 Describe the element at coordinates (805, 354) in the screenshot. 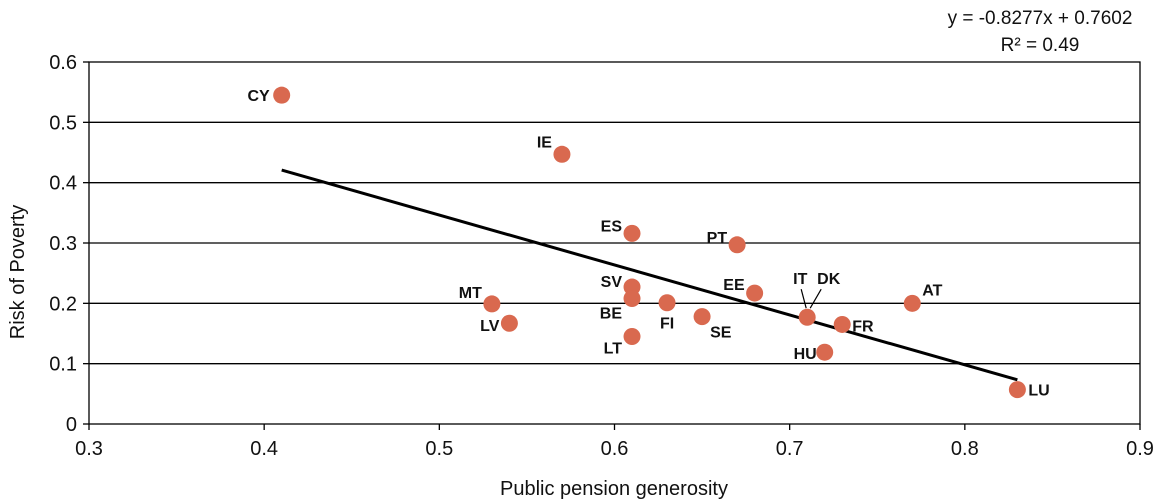

I see `point-label: HU` at that location.